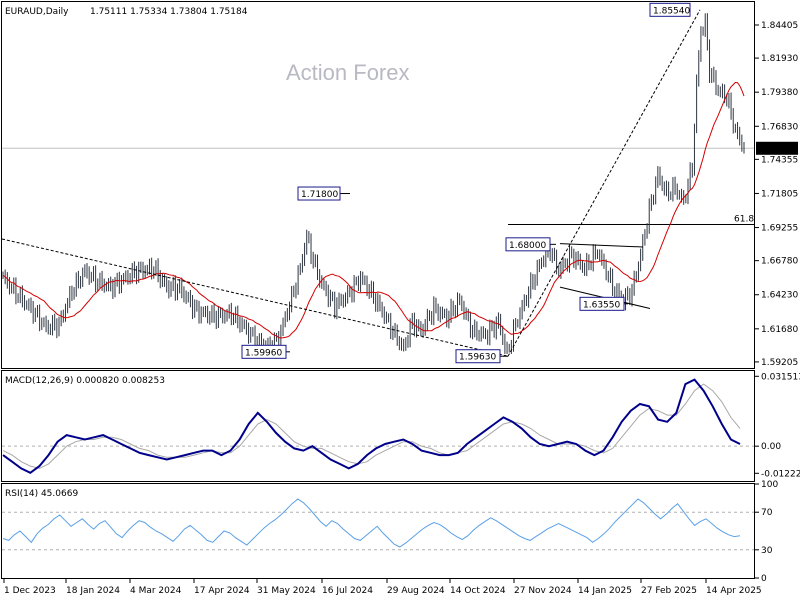 The image size is (800, 600). I want to click on annotation-label: 1.71800, so click(319, 195).